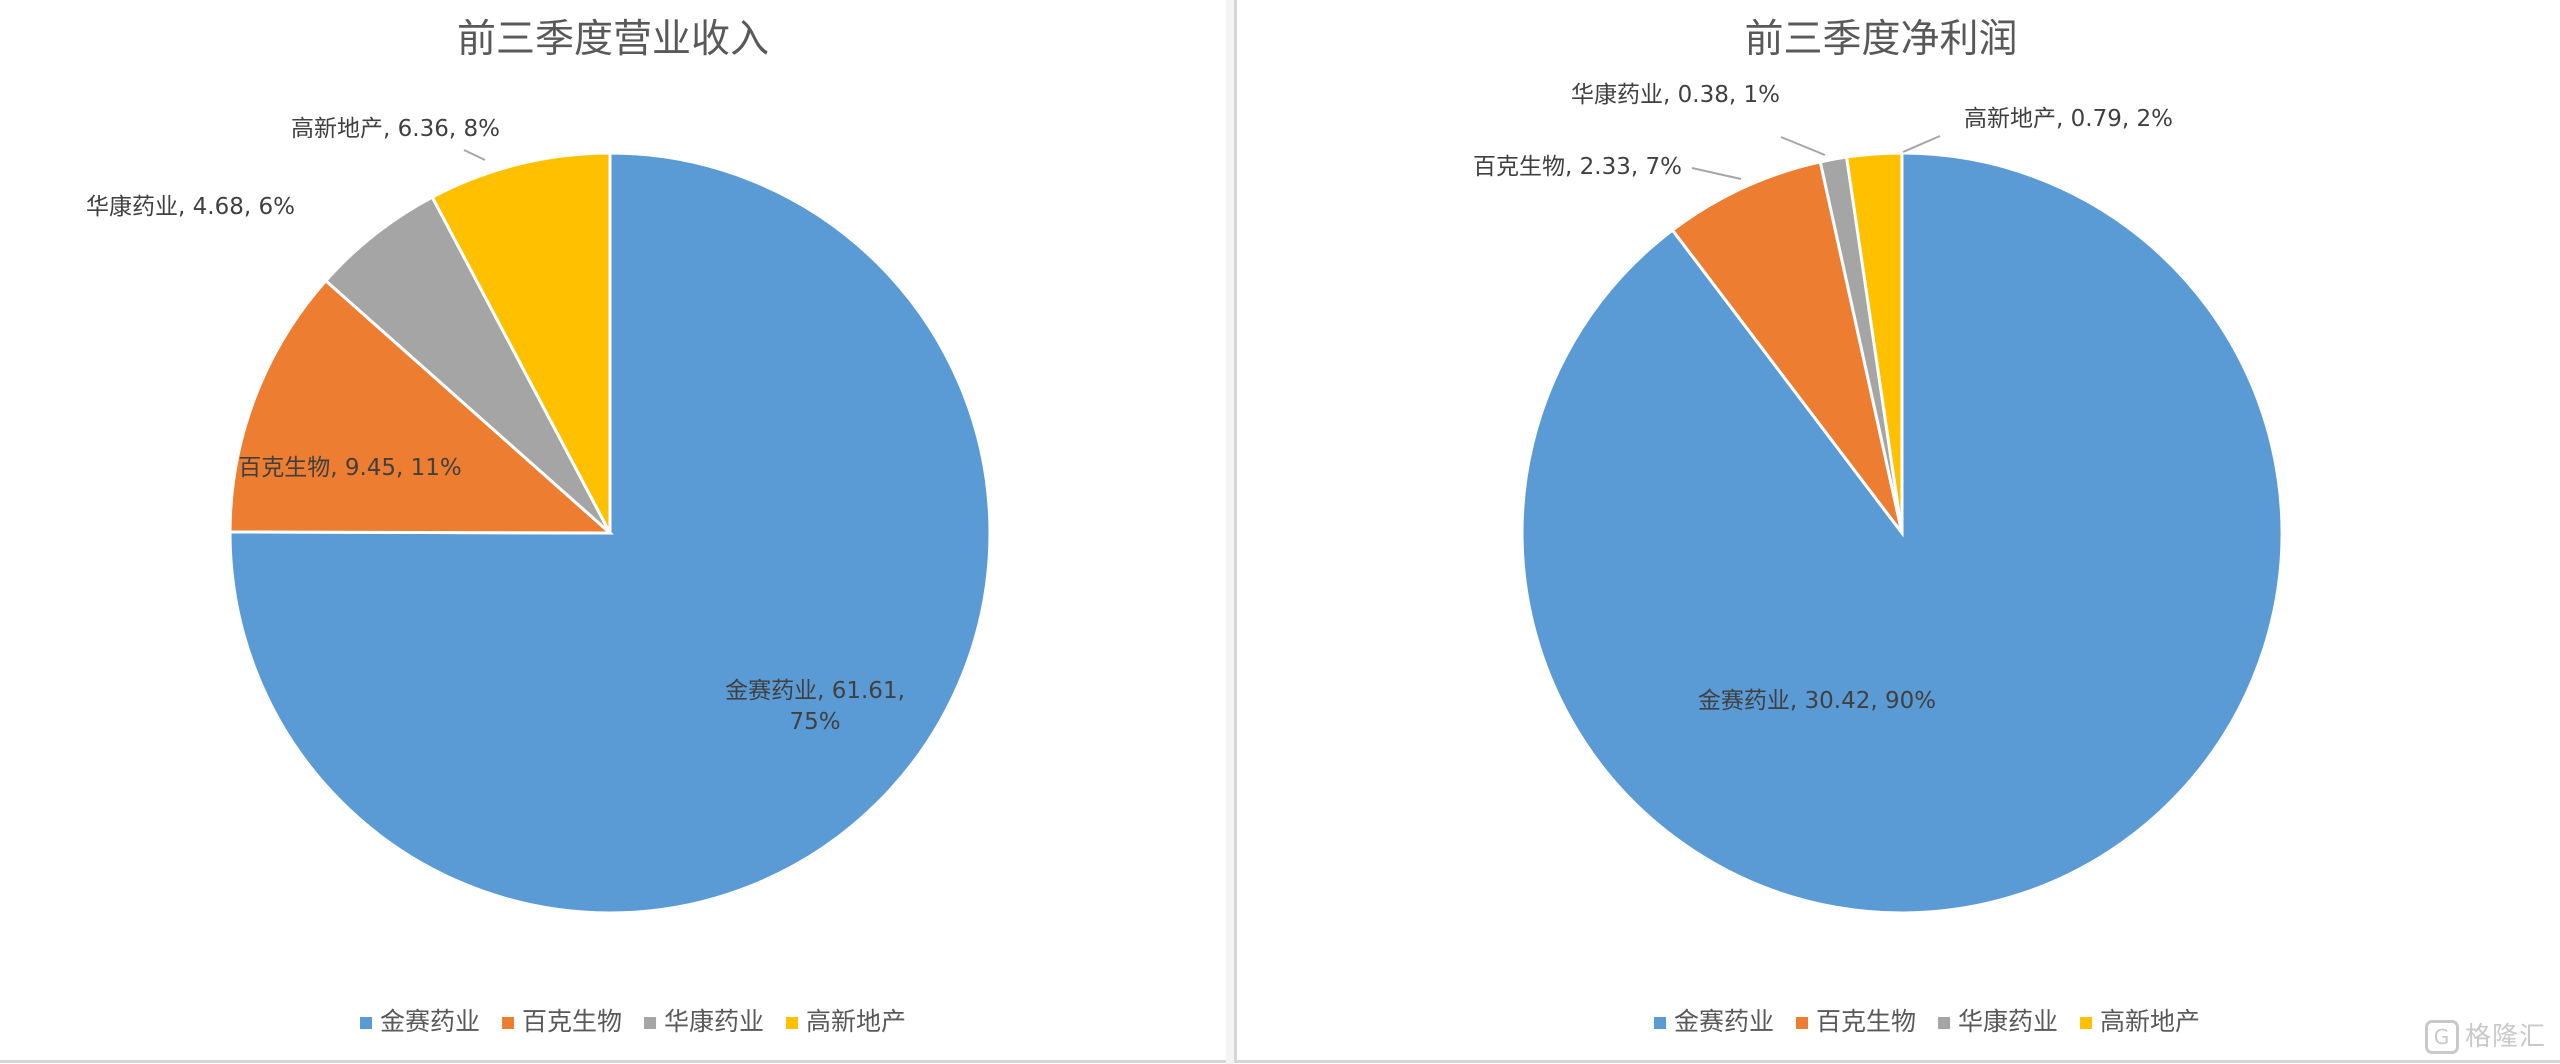 The height and width of the screenshot is (1064, 2560). I want to click on data-label-1: 金赛药业, 61.61,, so click(815, 691).